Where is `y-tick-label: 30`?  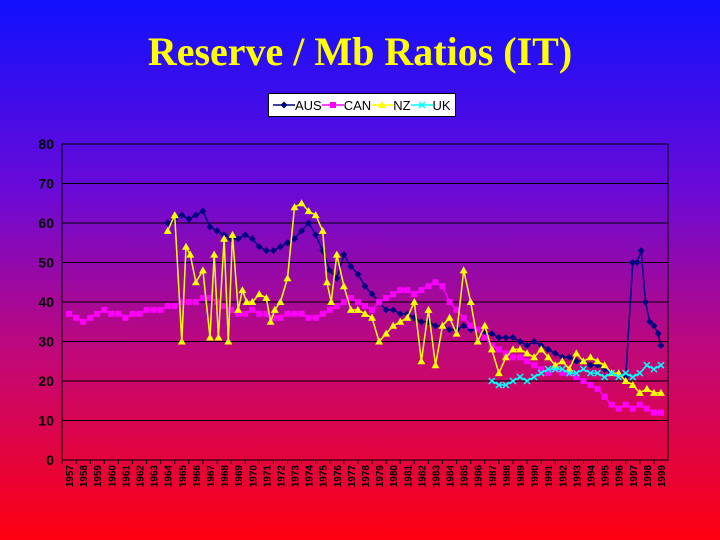
y-tick-label: 30 is located at coordinates (46, 342).